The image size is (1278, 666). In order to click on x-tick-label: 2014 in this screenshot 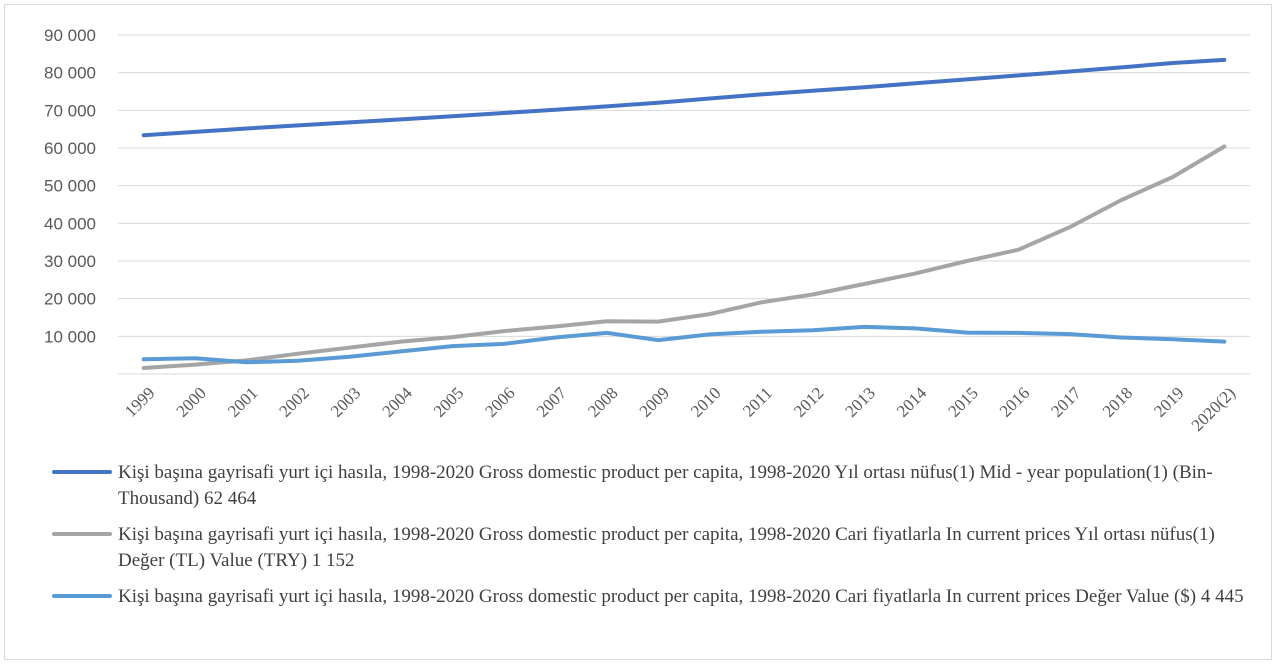, I will do `click(912, 402)`.